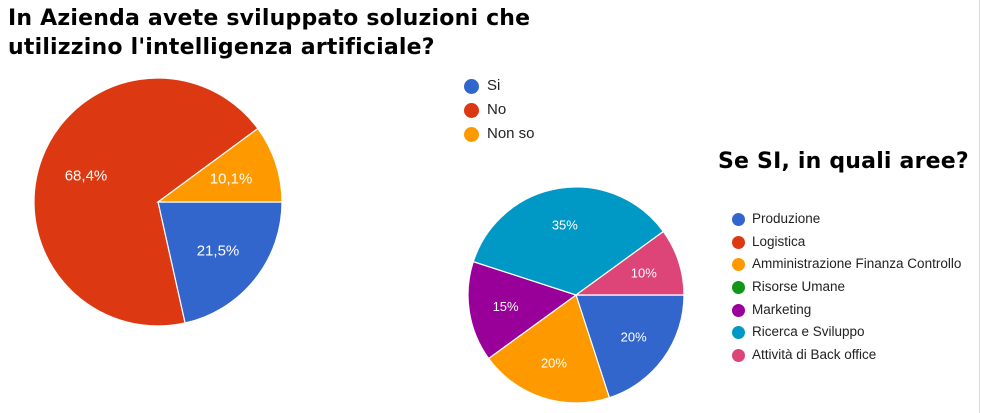 The height and width of the screenshot is (413, 982). I want to click on slice-attivita-di-back-office, so click(629, 263).